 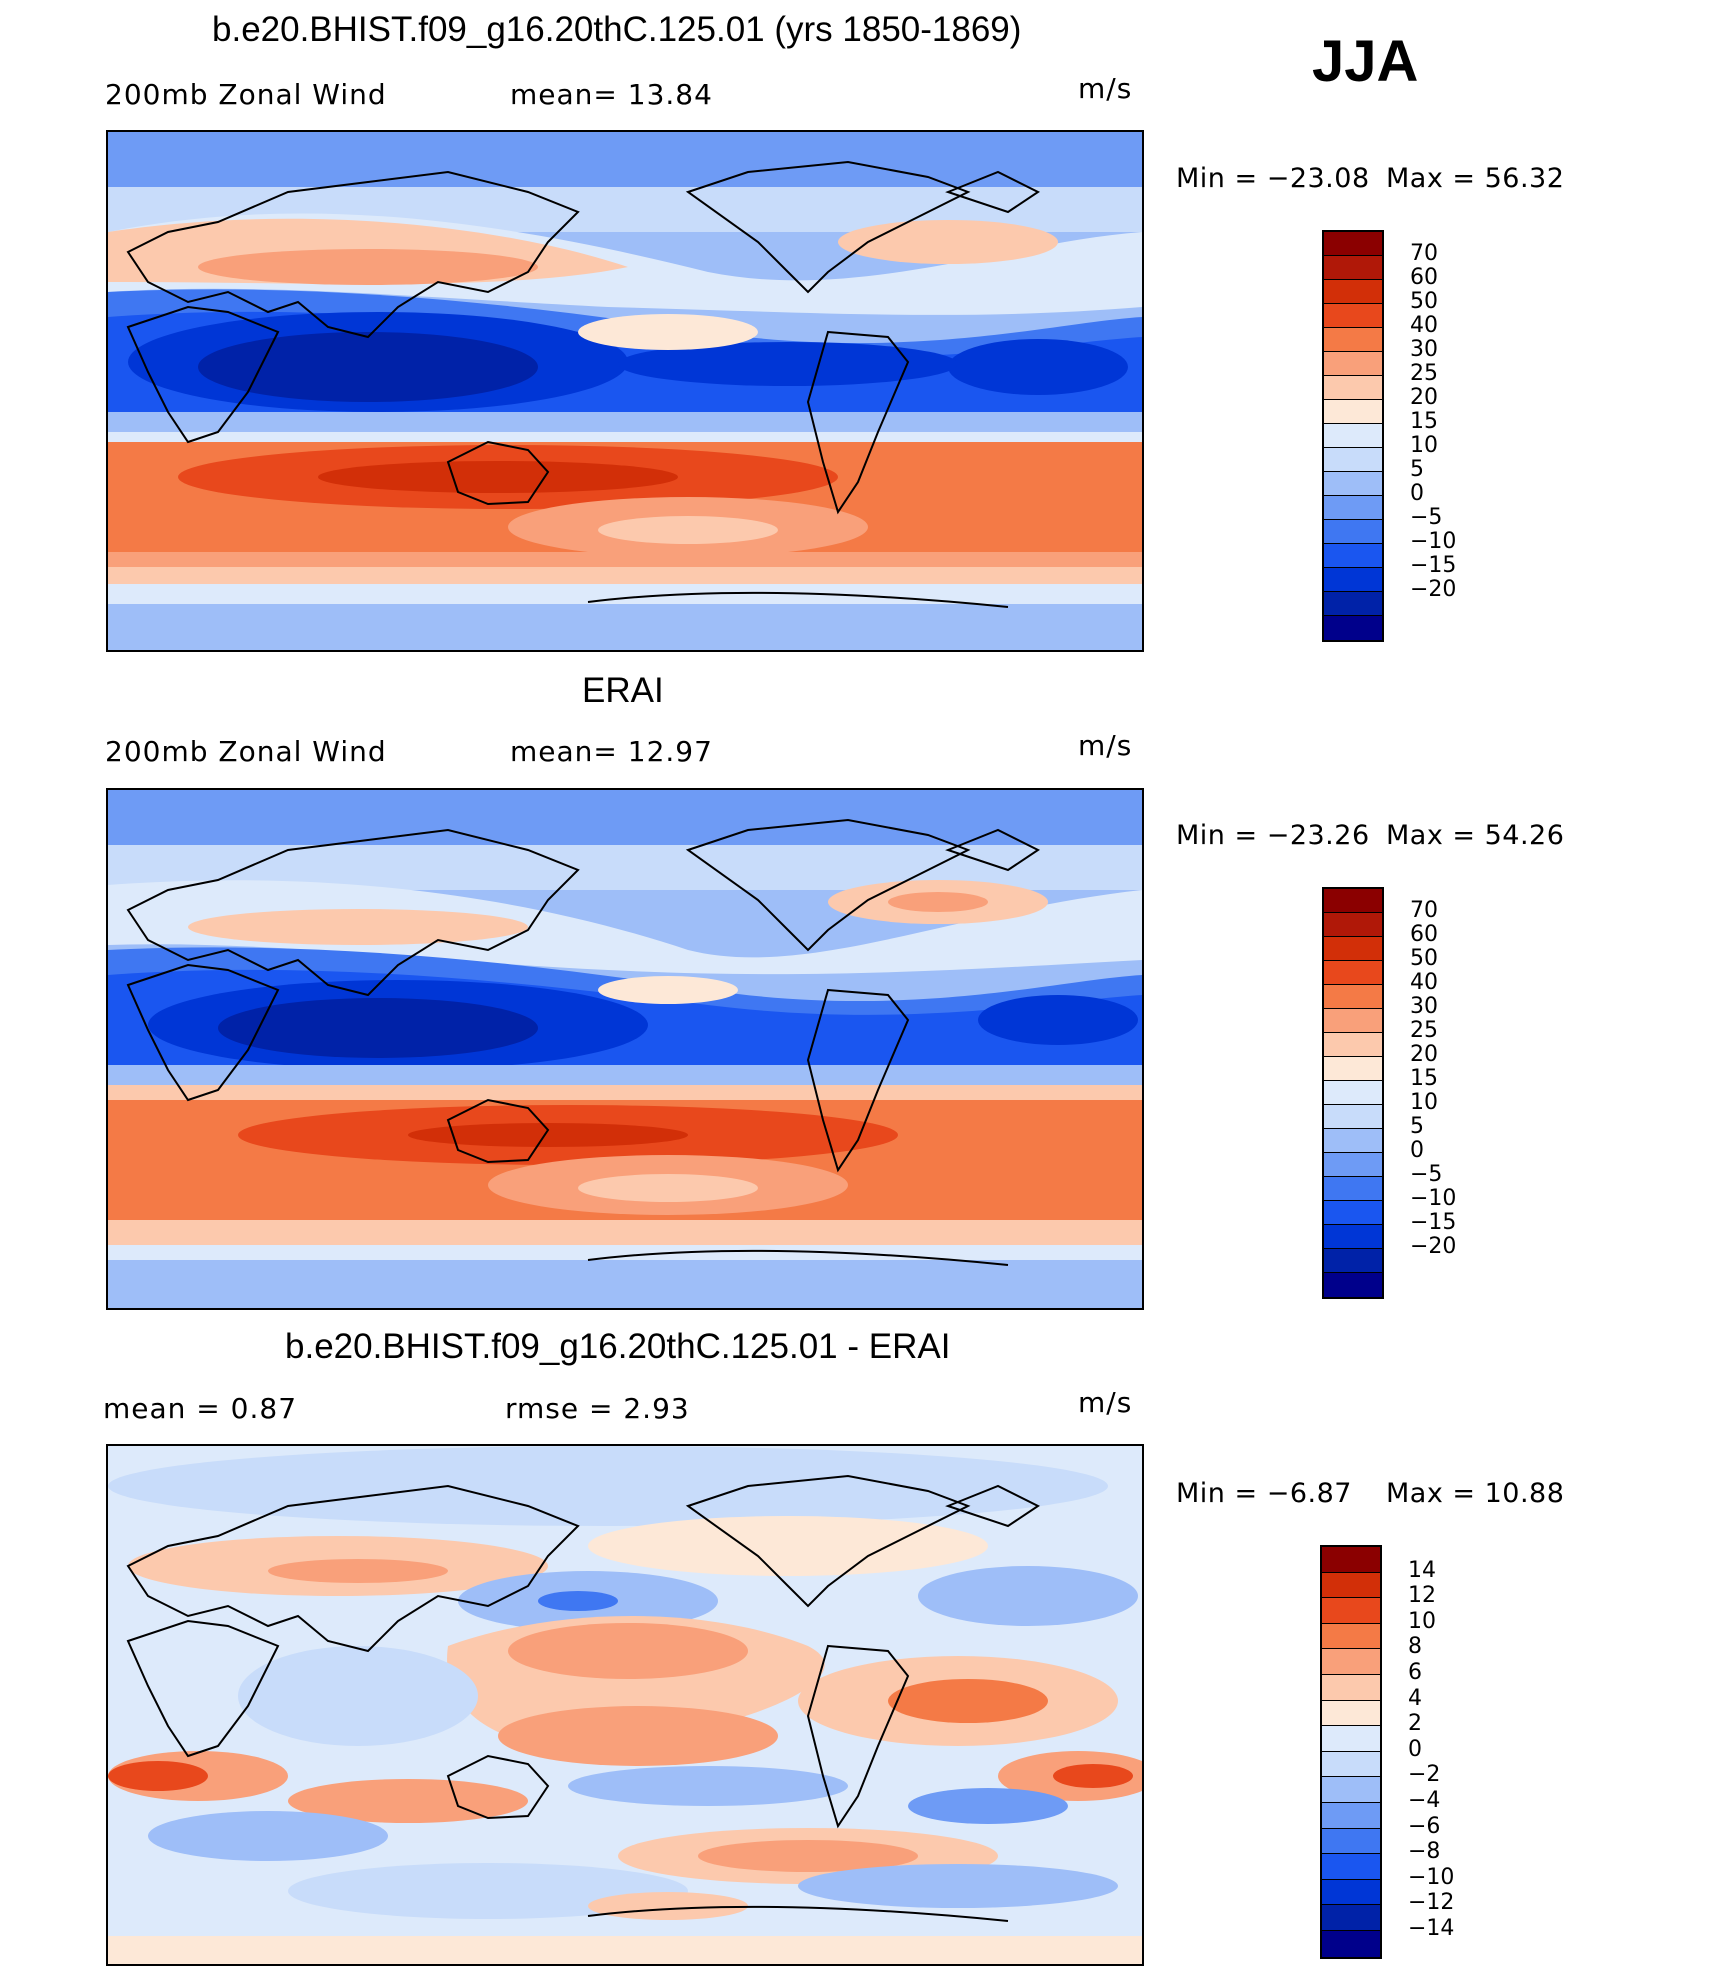 What do you see at coordinates (597, 1408) in the screenshot?
I see `panel-3-rmse-label: rmse = 2.93` at bounding box center [597, 1408].